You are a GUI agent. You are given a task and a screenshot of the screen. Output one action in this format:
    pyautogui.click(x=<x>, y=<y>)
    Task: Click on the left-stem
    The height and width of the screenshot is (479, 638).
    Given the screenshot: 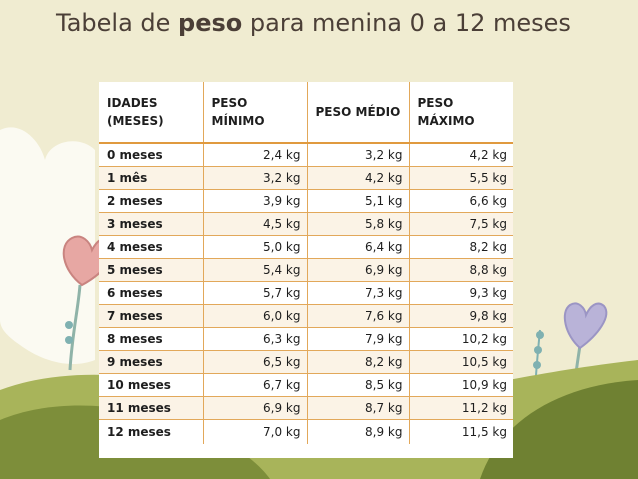 What is the action you would take?
    pyautogui.click(x=75, y=327)
    